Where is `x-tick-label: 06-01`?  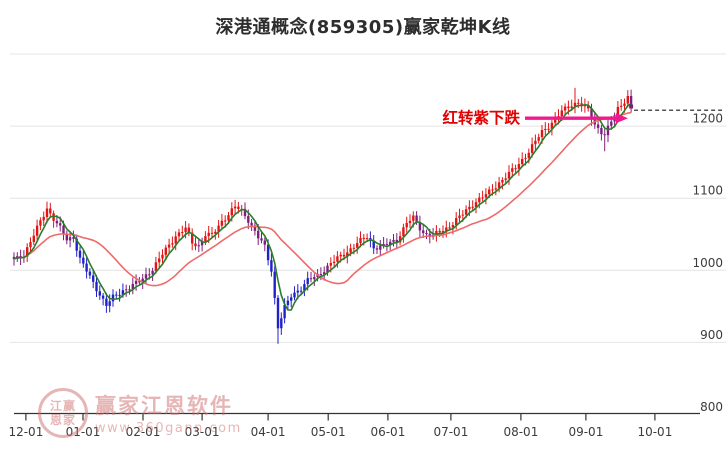
x-tick-label: 06-01 is located at coordinates (387, 432).